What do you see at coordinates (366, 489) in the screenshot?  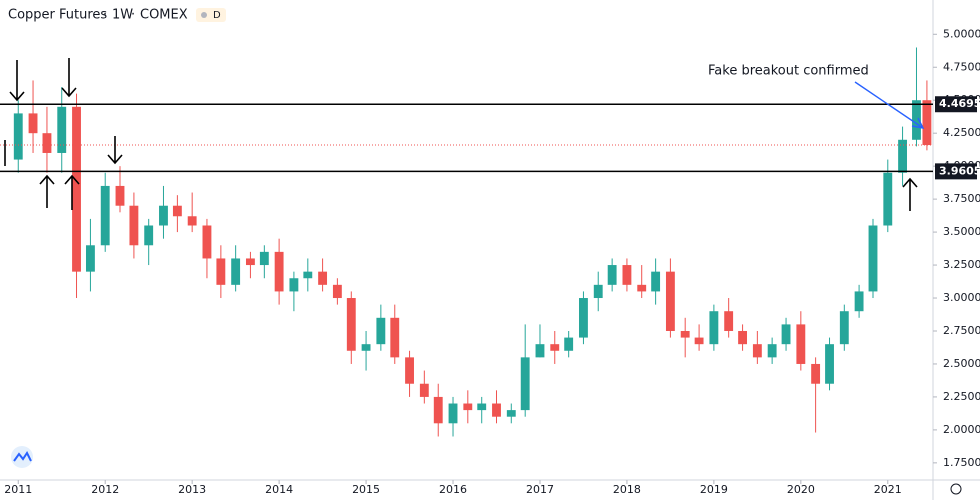 I see `x-tick-label: 2015` at bounding box center [366, 489].